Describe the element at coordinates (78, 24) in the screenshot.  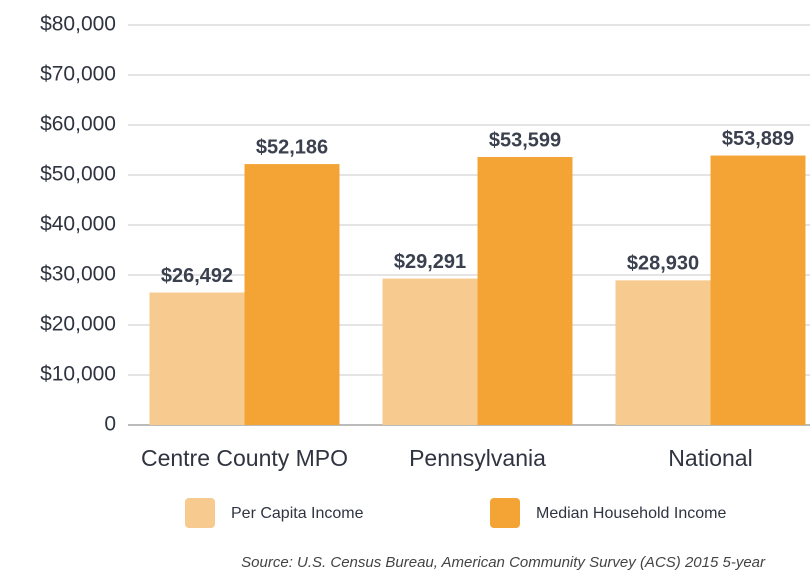
I see `y-tick-label: $80,000` at that location.